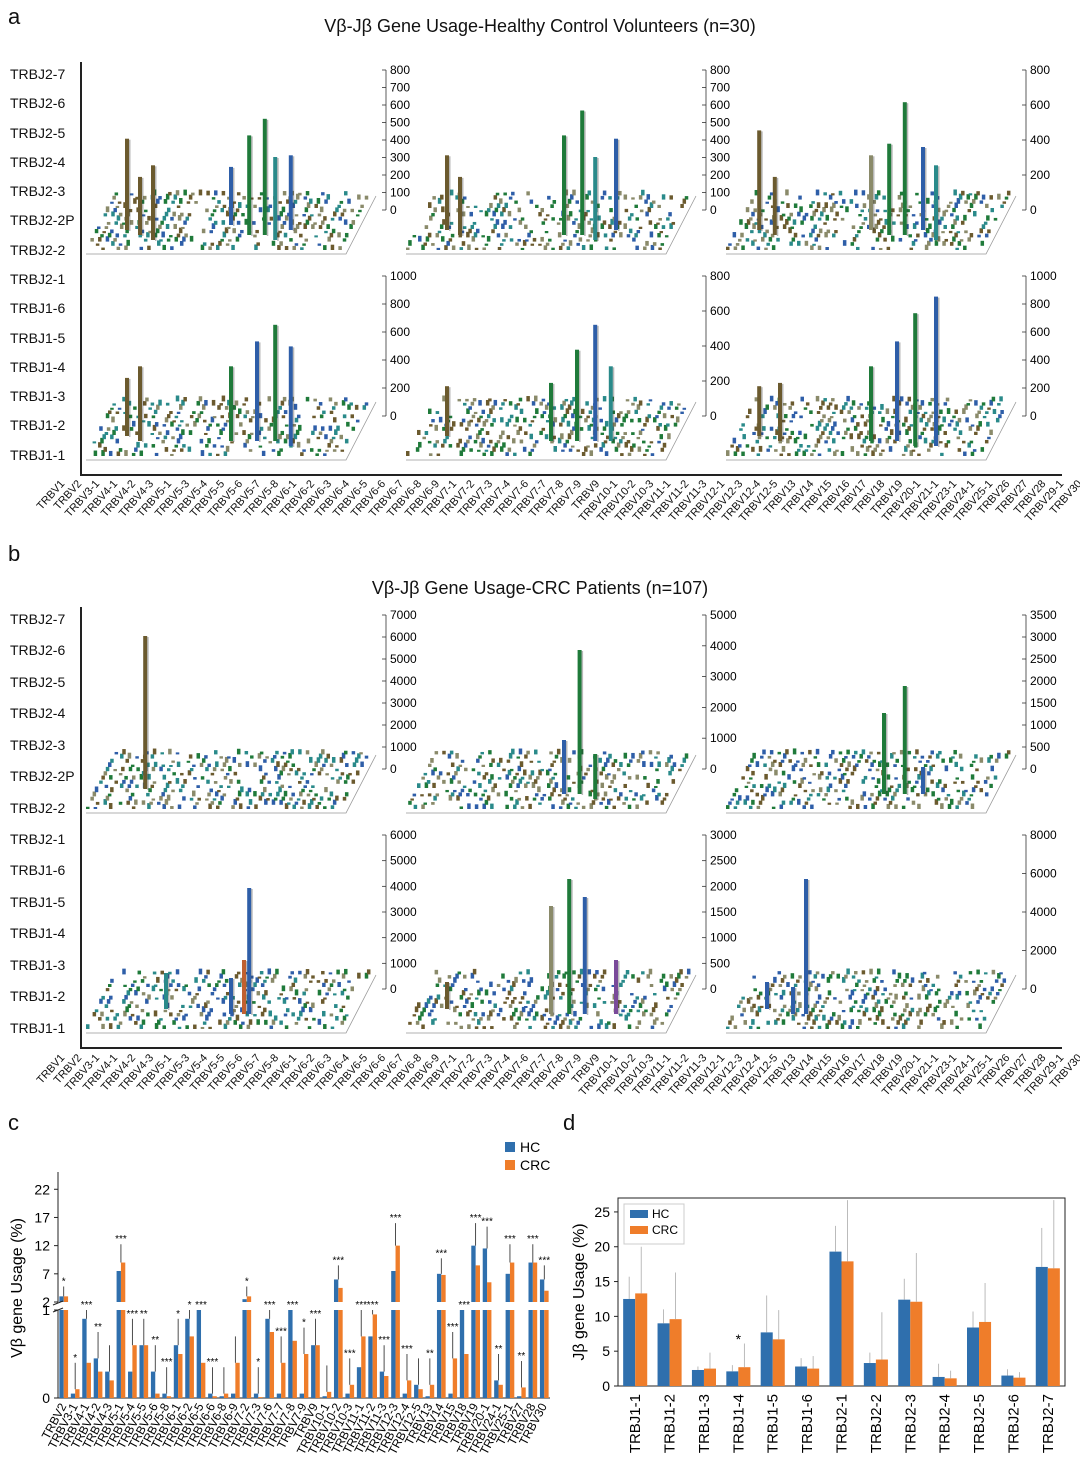 This screenshot has height=1483, width=1080. Describe the element at coordinates (293, 1305) in the screenshot. I see `significance-marker: ***` at that location.